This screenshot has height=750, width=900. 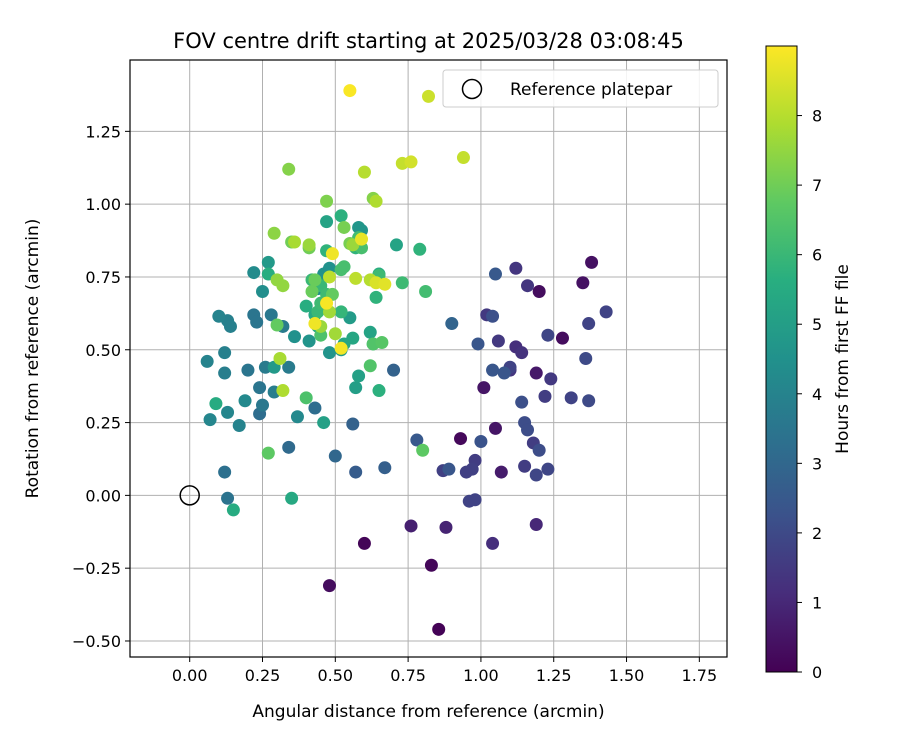 What do you see at coordinates (580, 88) in the screenshot?
I see `legend: Reference platepar` at bounding box center [580, 88].